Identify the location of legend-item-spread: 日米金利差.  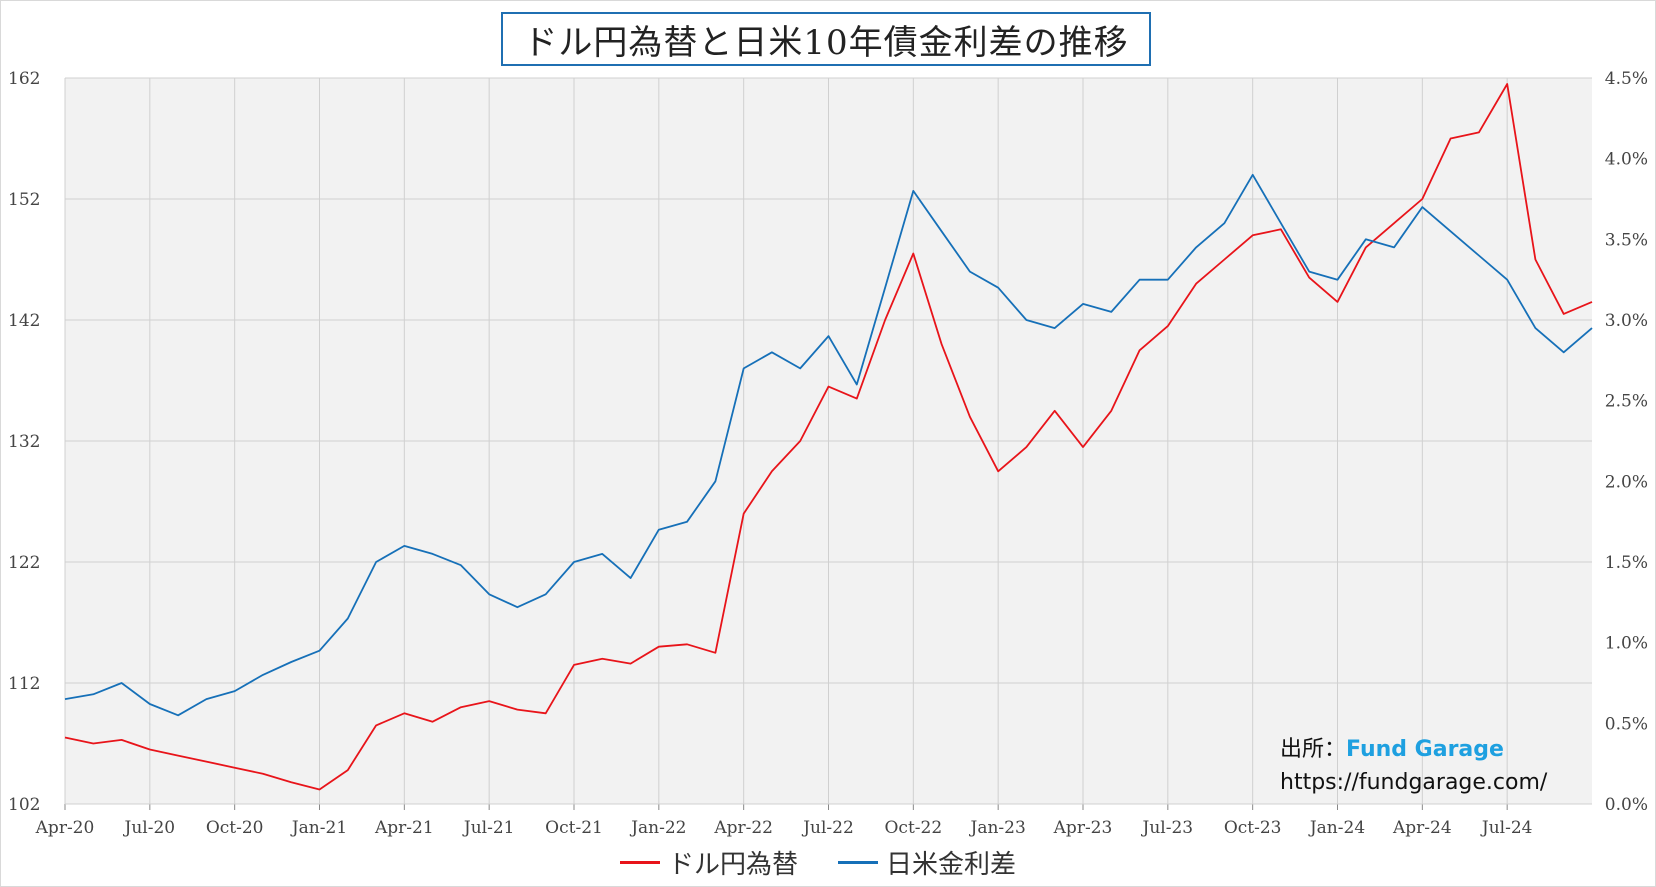
(927, 862).